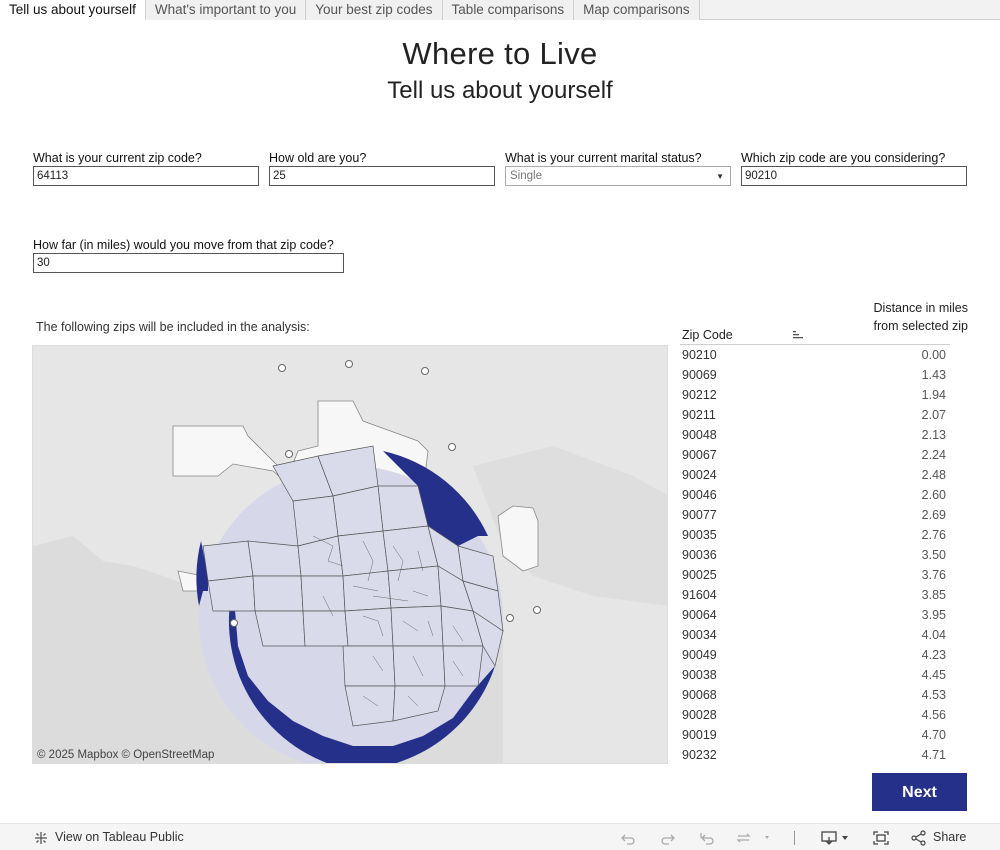 This screenshot has width=1000, height=850. What do you see at coordinates (699, 755) in the screenshot?
I see `zip-cell: 90232` at bounding box center [699, 755].